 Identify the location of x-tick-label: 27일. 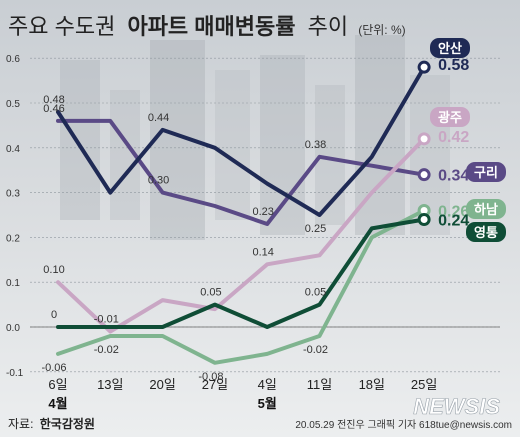
(215, 384).